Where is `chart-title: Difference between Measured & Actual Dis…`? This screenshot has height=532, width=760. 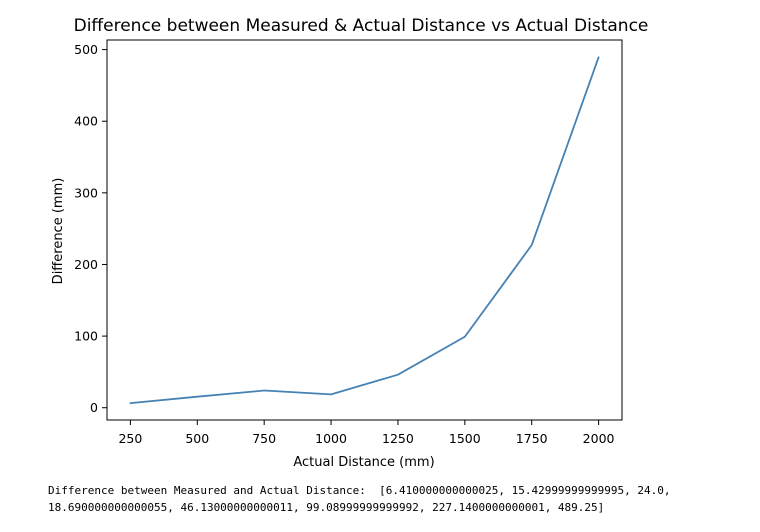
chart-title: Difference between Measured & Actual Dis… is located at coordinates (361, 26).